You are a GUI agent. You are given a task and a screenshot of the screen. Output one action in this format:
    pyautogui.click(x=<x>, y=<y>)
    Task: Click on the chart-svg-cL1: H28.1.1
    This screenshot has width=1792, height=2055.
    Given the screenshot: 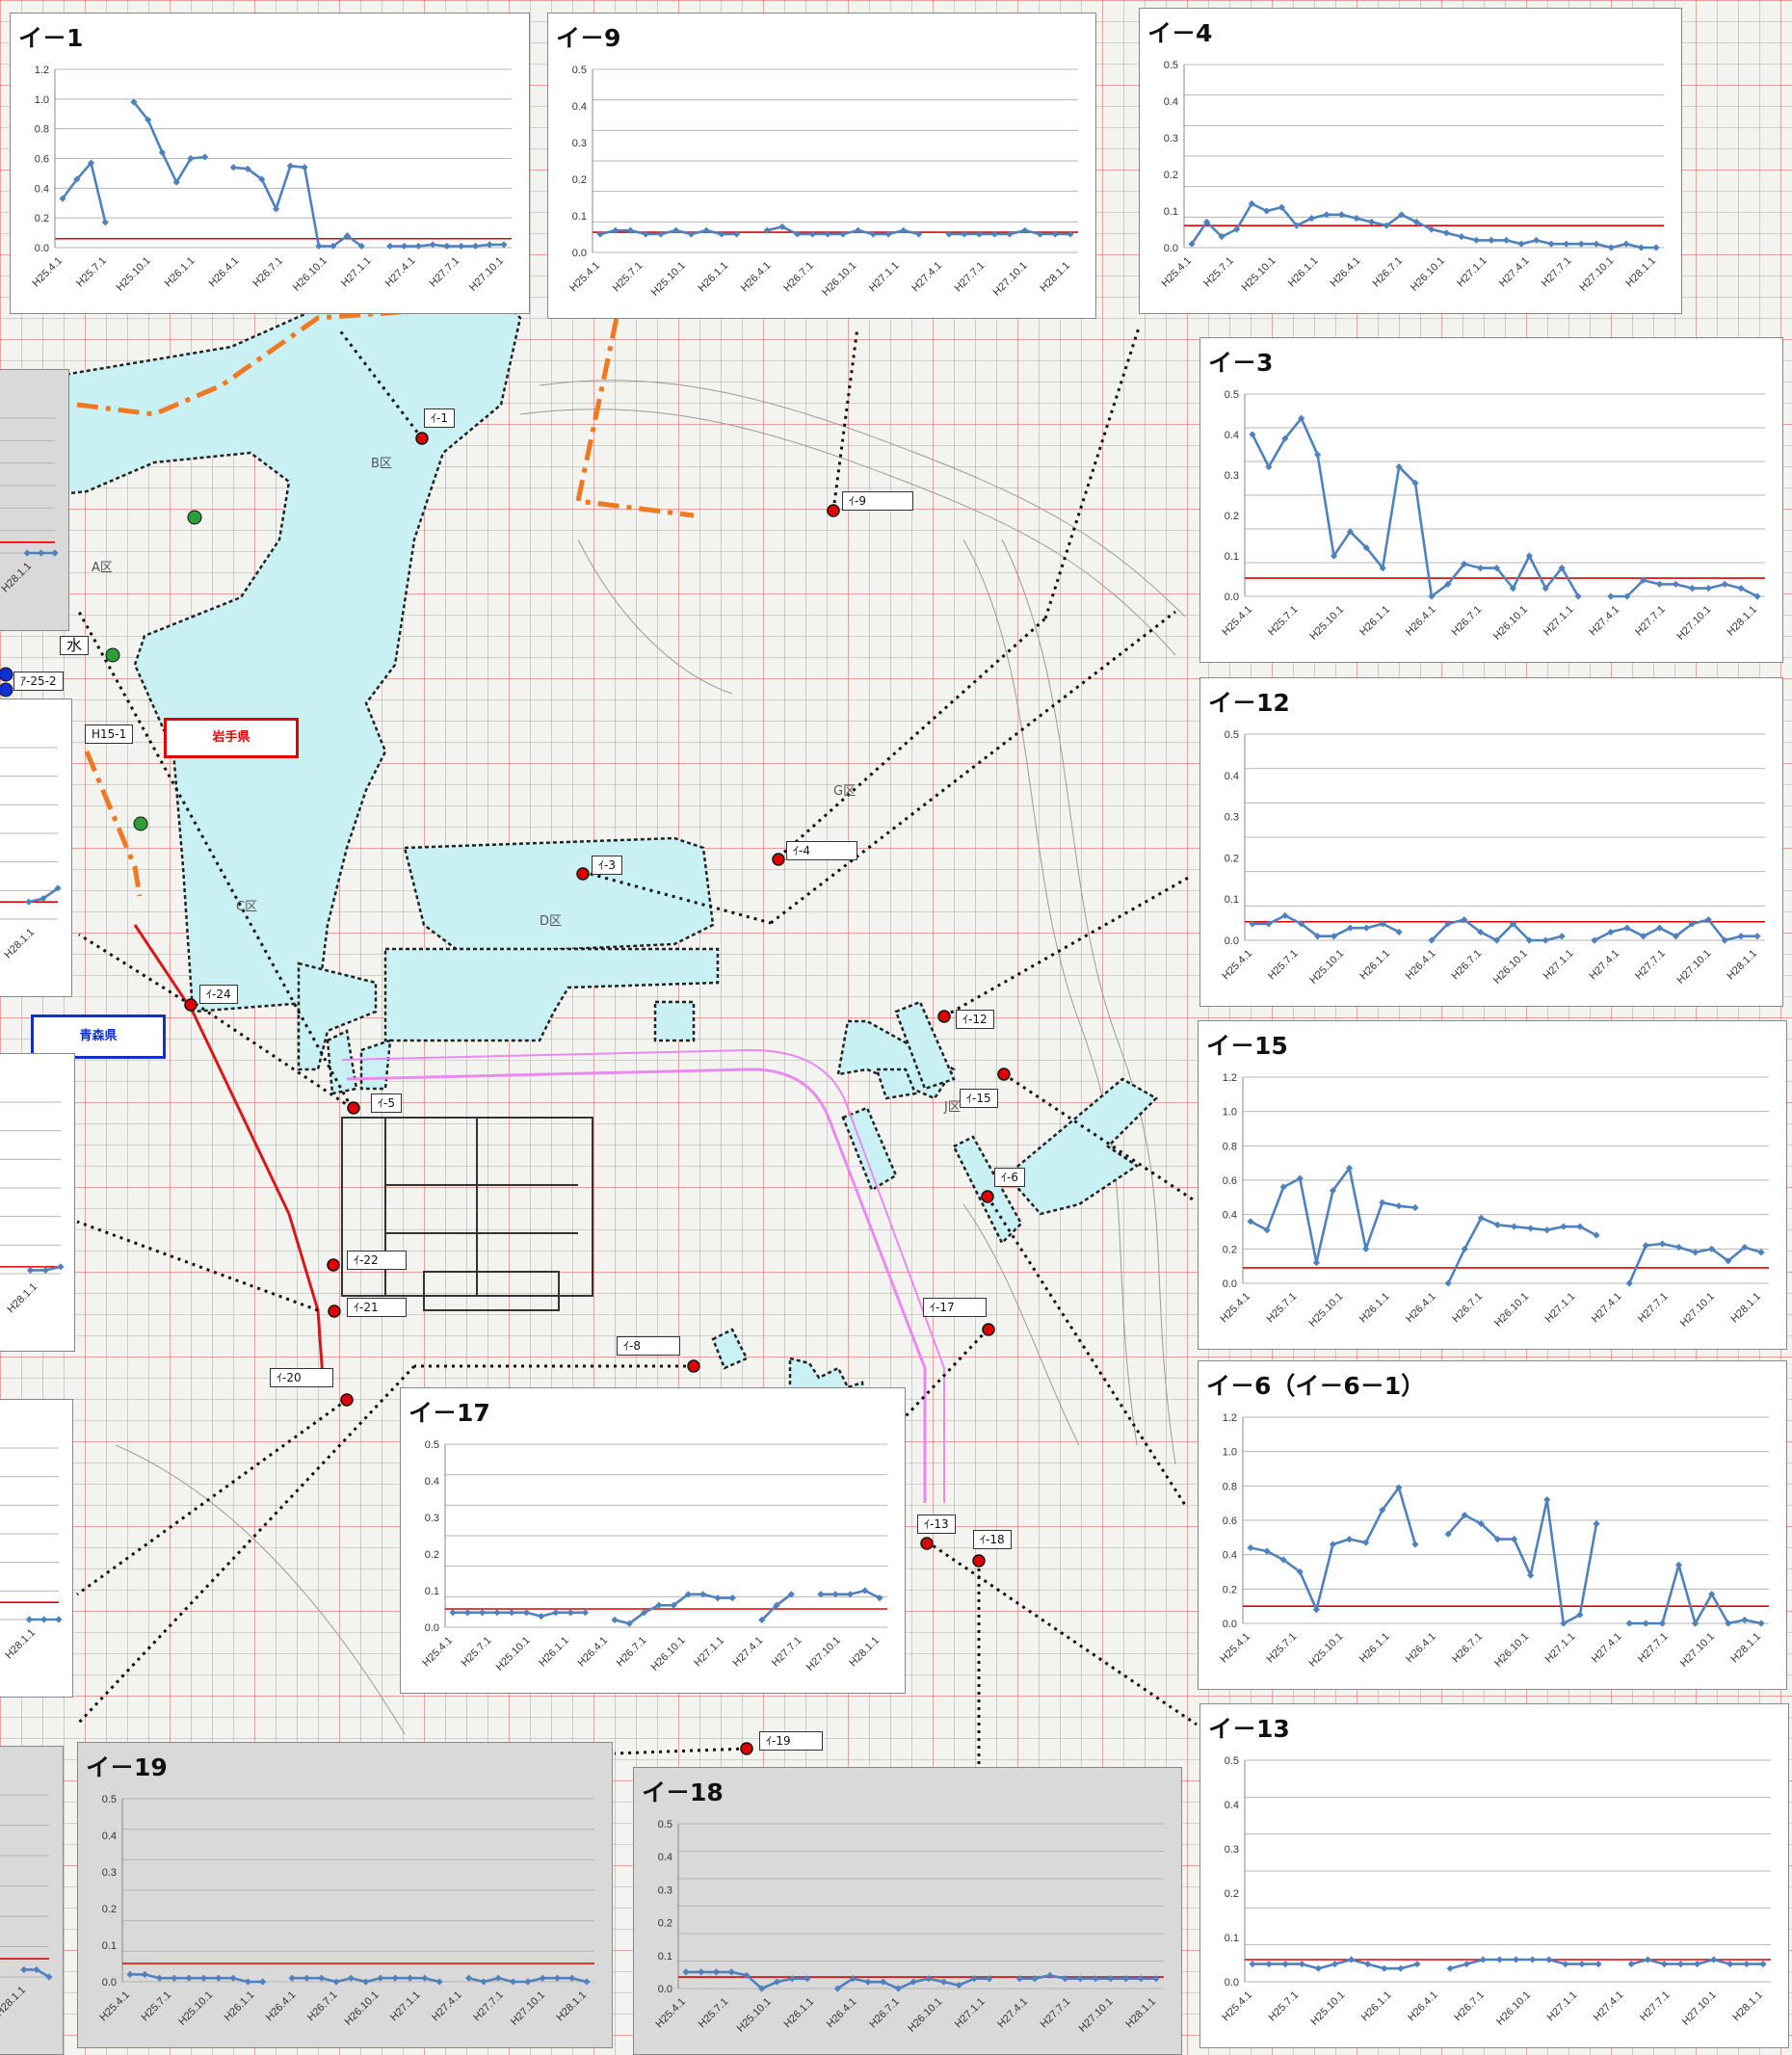 What is the action you would take?
    pyautogui.click(x=29, y=505)
    